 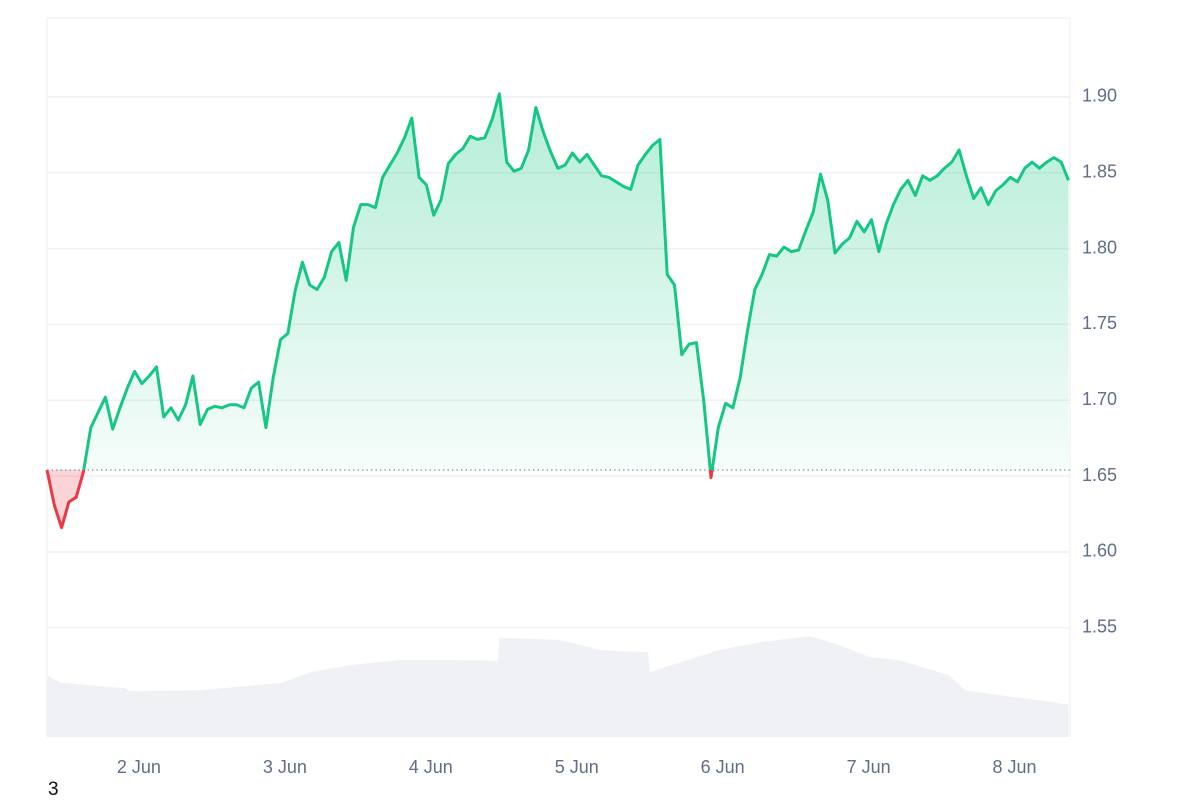 I want to click on y-tick-label: 1.75, so click(x=1099, y=323).